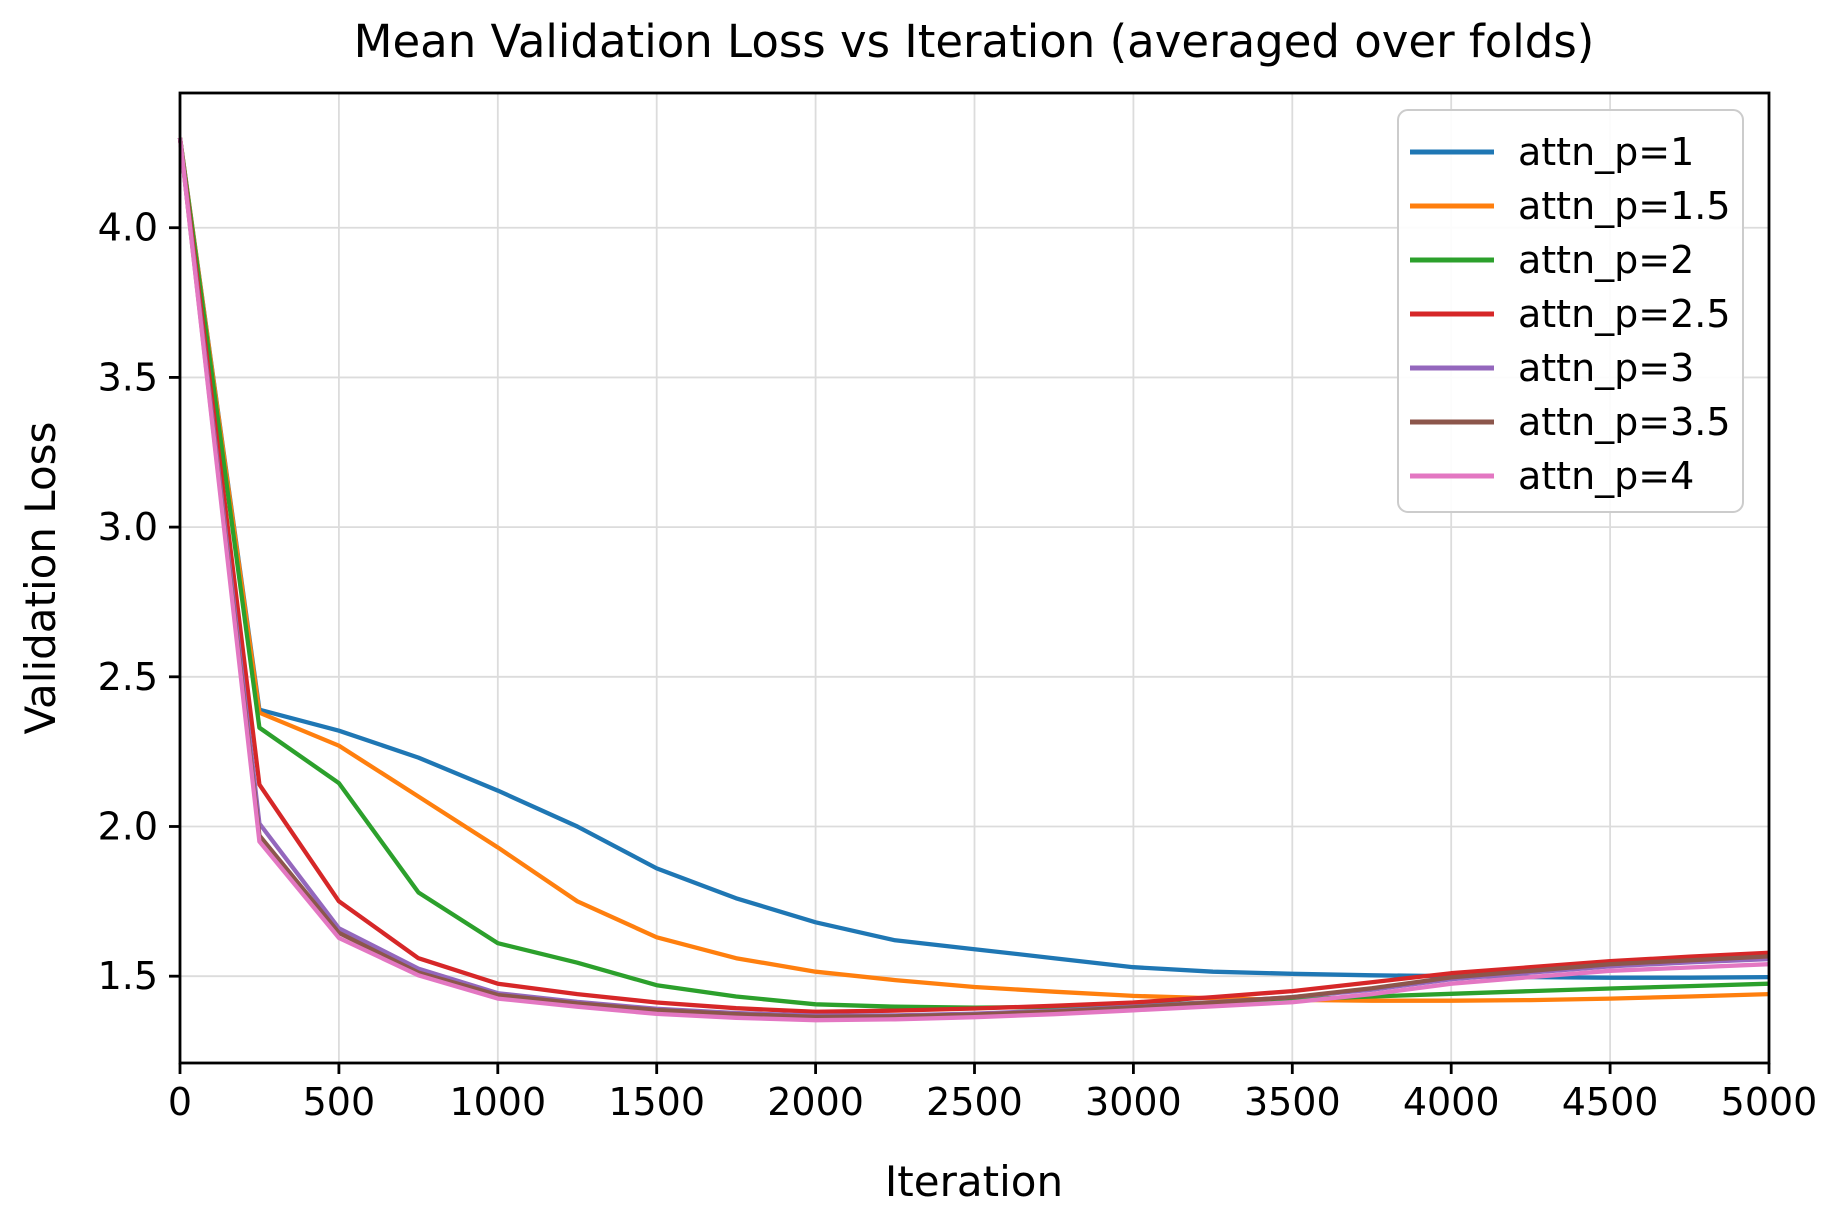  I want to click on legend-box, so click(1570, 311).